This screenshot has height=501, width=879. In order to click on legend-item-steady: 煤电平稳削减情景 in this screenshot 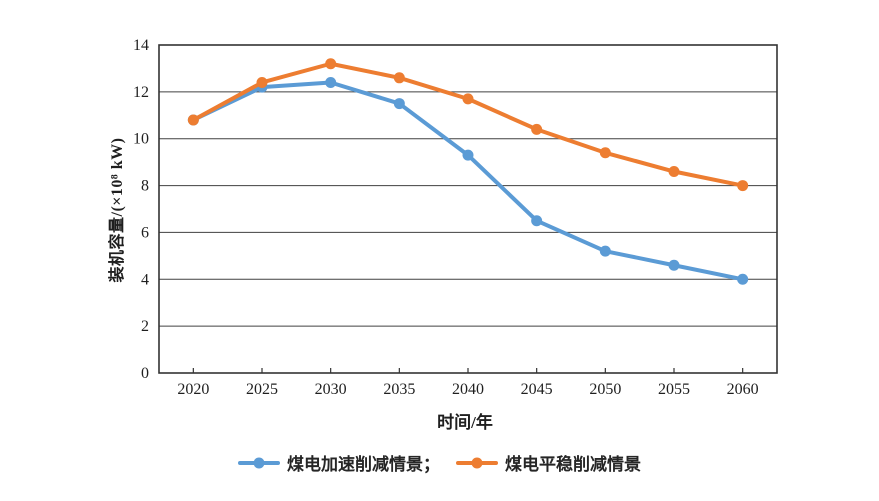, I will do `click(548, 462)`.